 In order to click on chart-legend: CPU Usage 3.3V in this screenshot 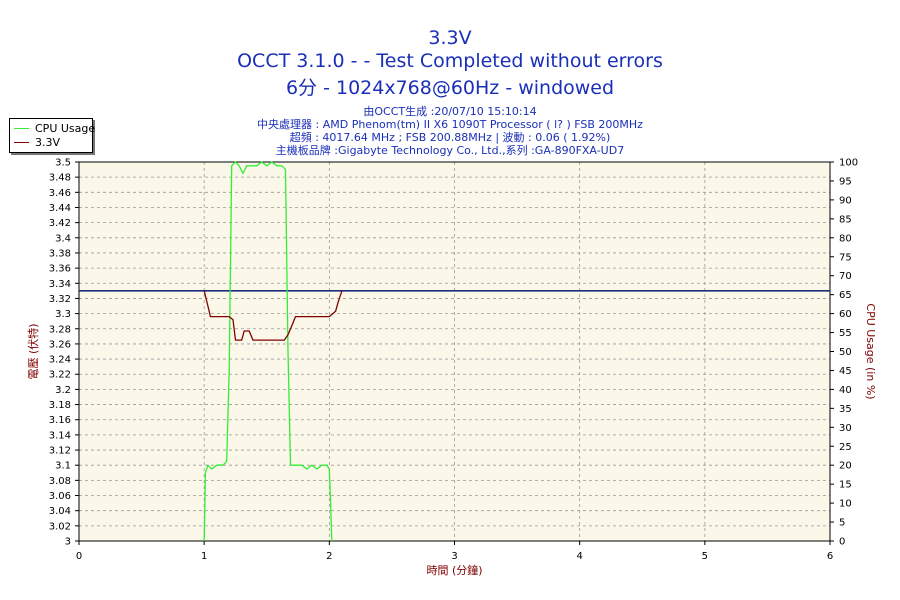, I will do `click(52, 135)`.